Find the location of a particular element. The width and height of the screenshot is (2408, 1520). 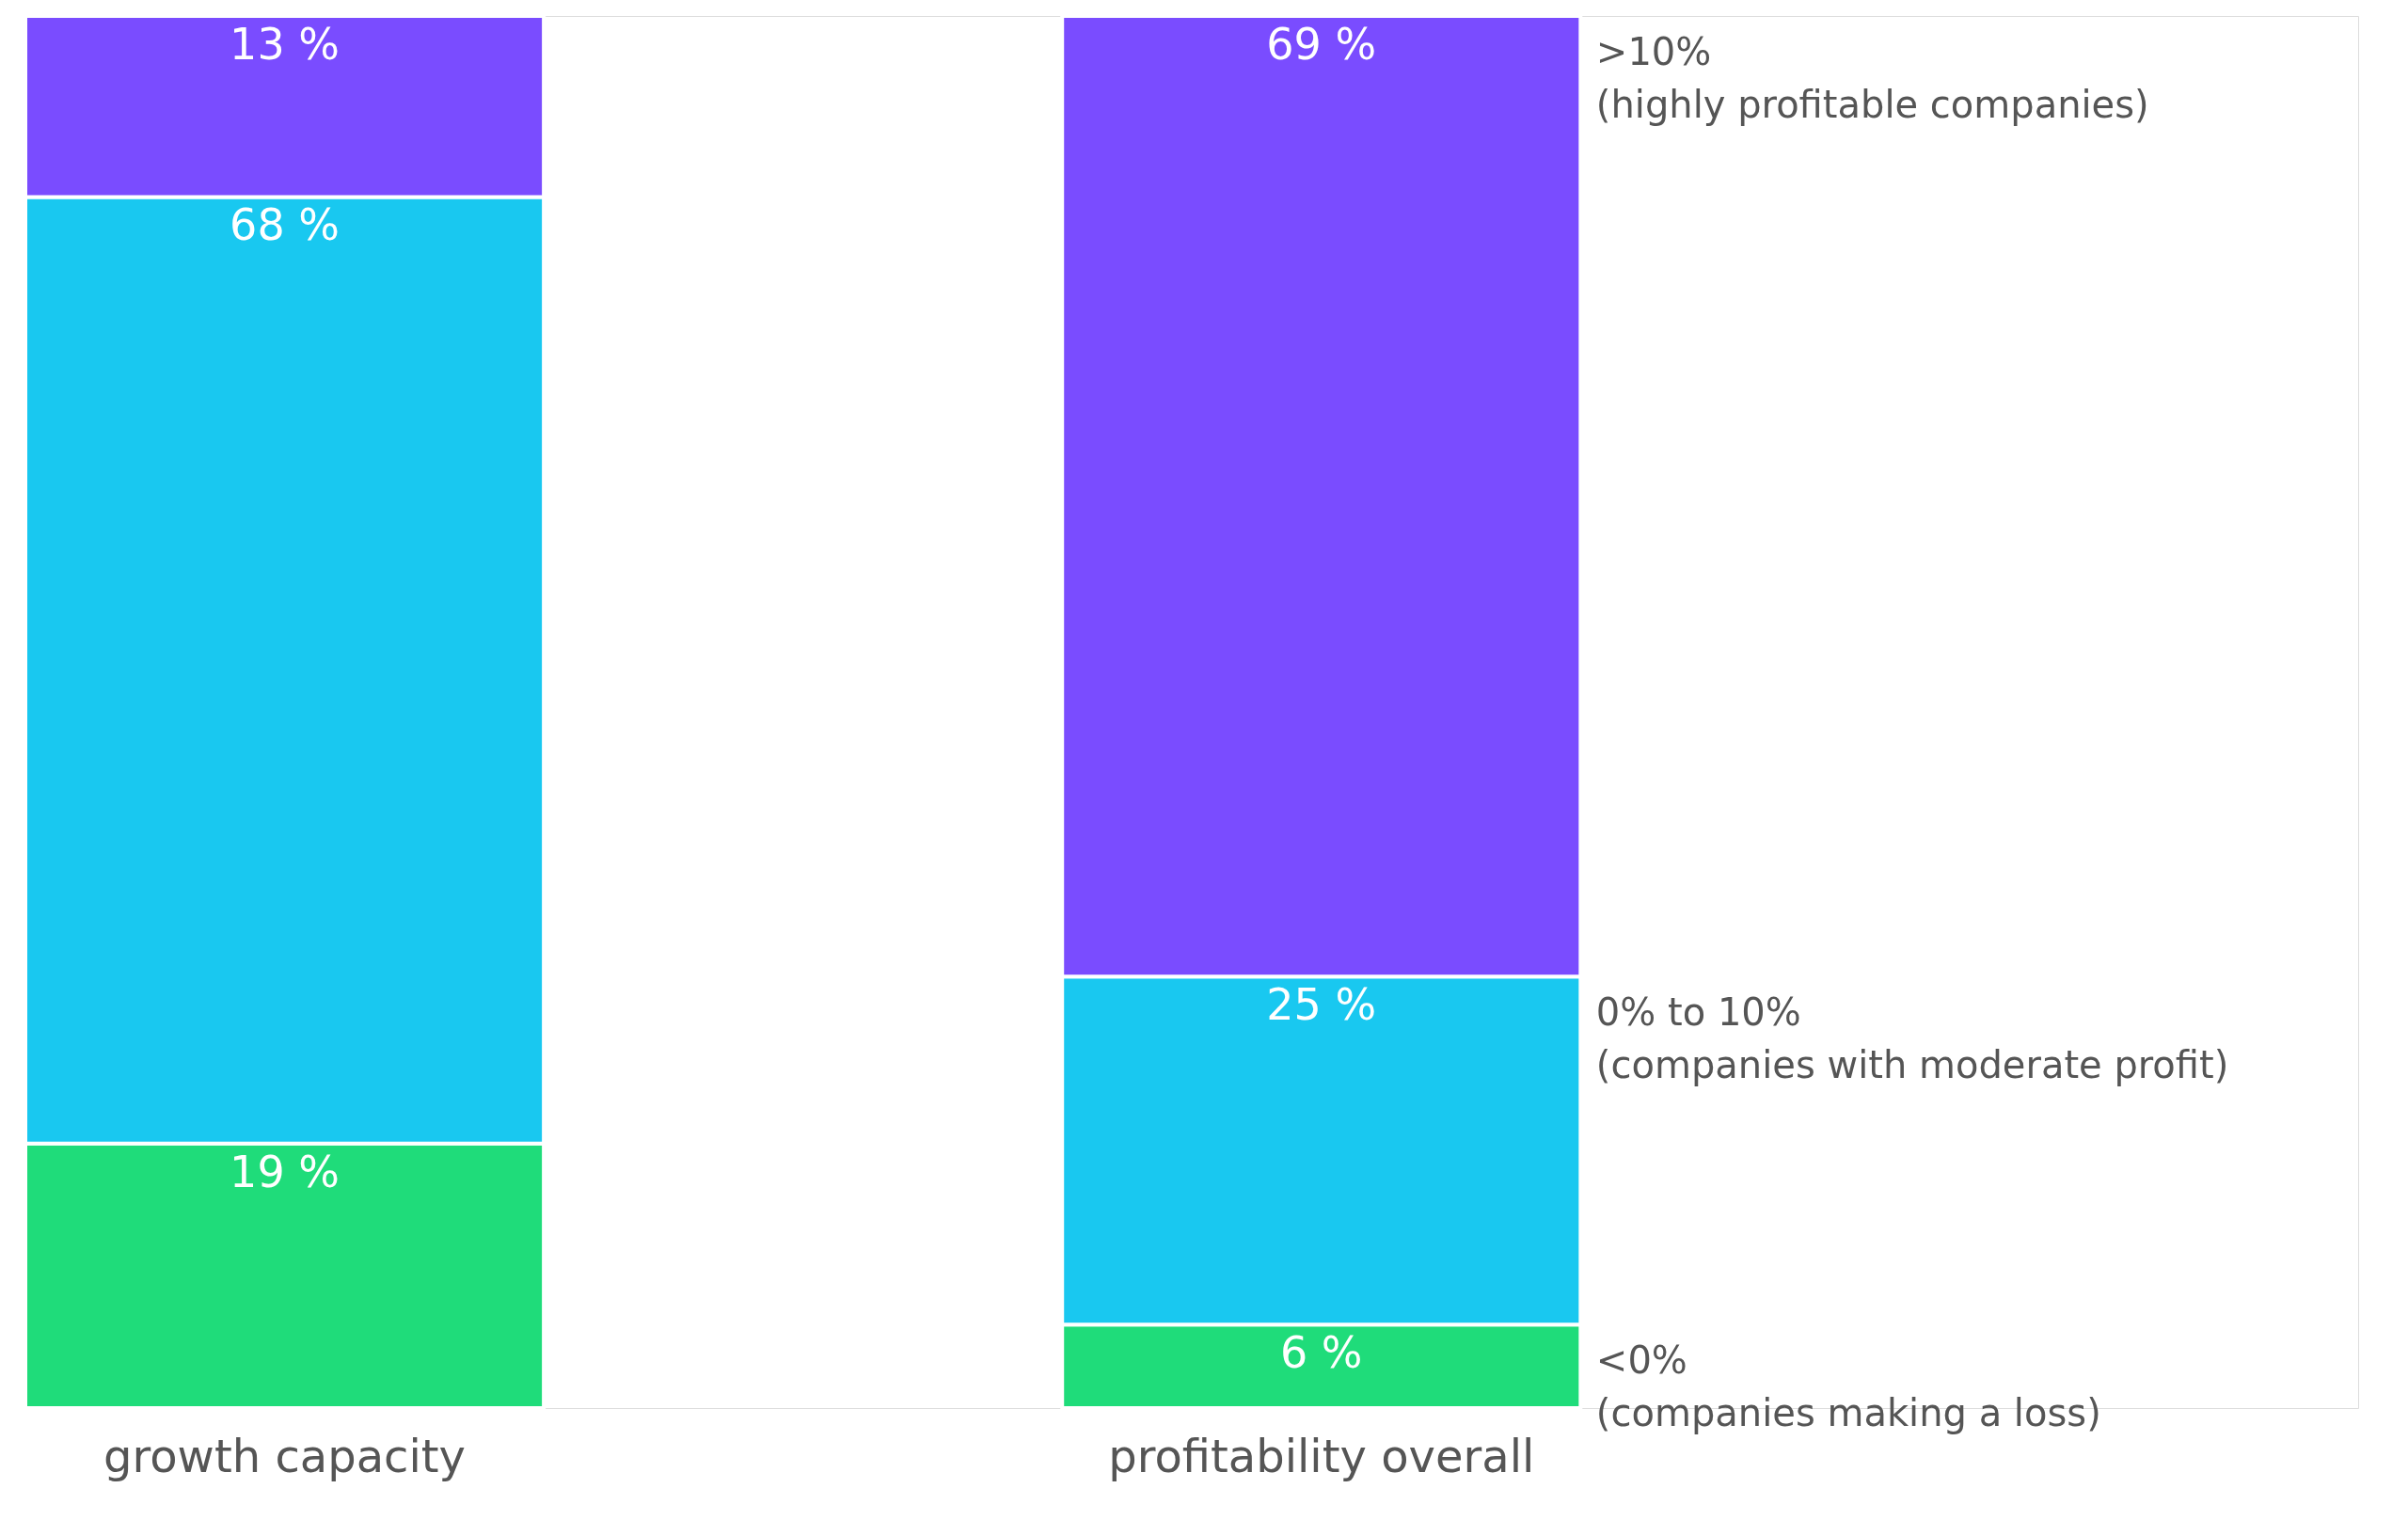

data-label: 69 % is located at coordinates (1321, 44).